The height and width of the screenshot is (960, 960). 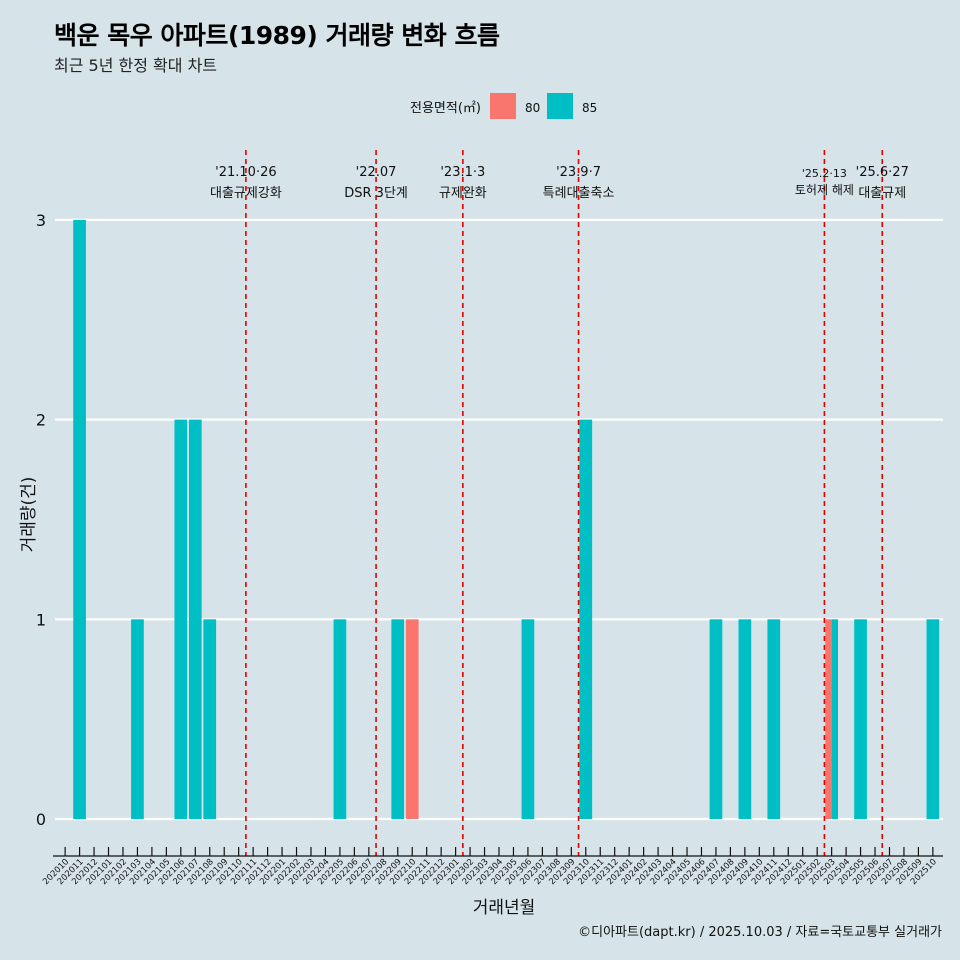 What do you see at coordinates (41, 819) in the screenshot?
I see `y-tick-label: 0` at bounding box center [41, 819].